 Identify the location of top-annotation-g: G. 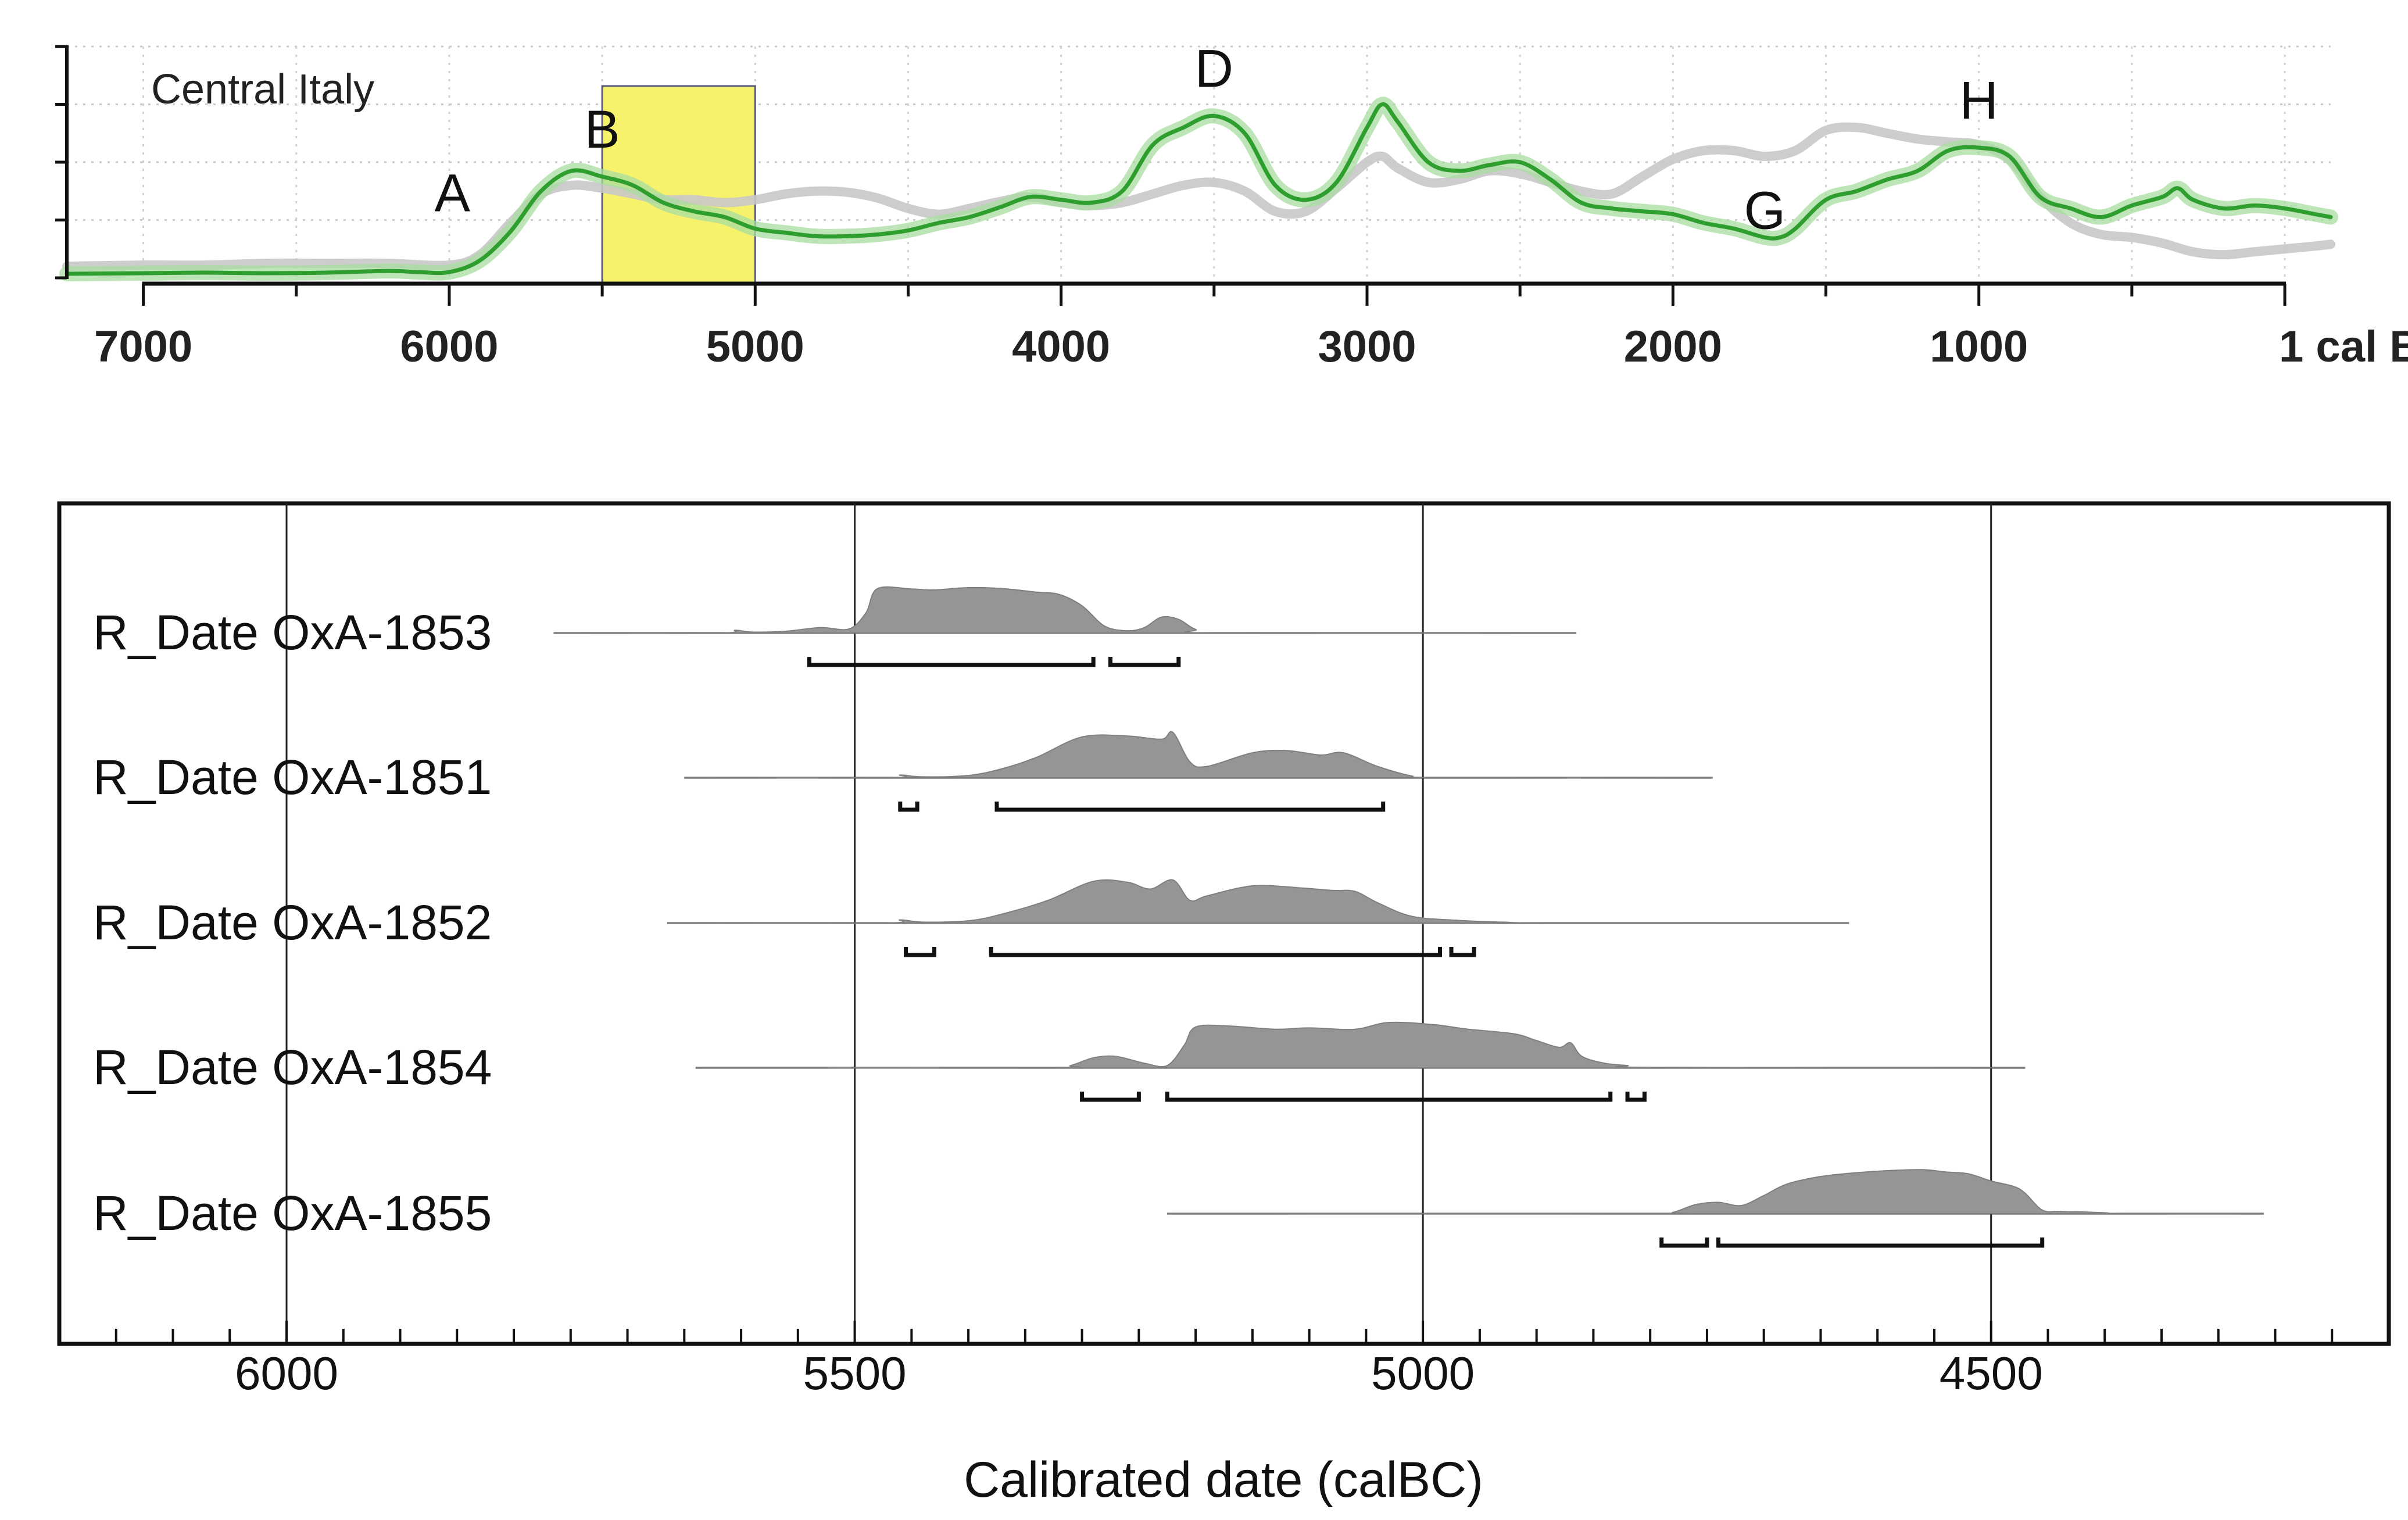
(1765, 211).